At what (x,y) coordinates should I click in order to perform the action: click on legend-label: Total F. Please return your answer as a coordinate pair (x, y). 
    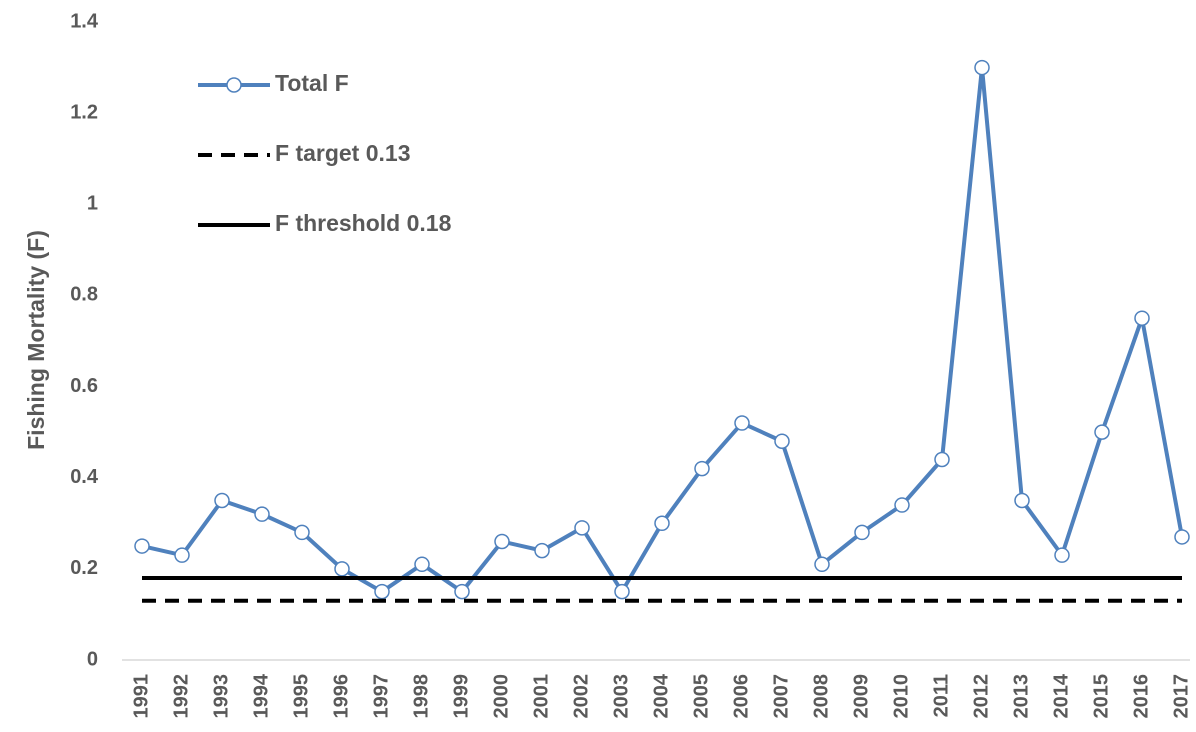
    Looking at the image, I should click on (312, 83).